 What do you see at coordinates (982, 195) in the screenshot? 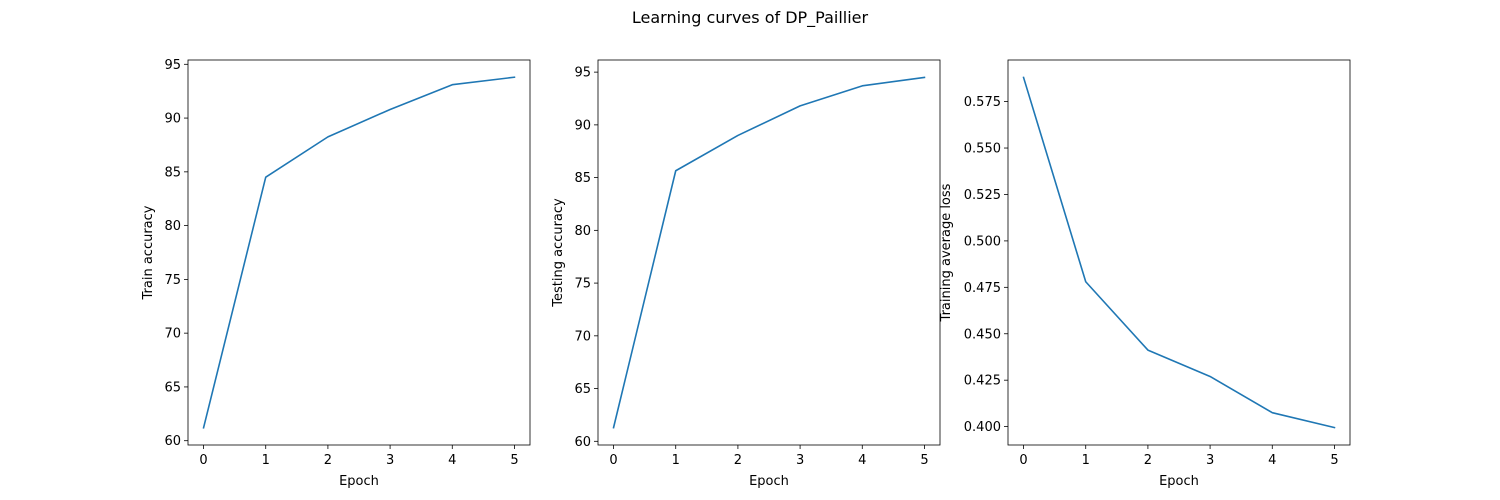
I see `training-average-loss-ytick-label: 0.525` at bounding box center [982, 195].